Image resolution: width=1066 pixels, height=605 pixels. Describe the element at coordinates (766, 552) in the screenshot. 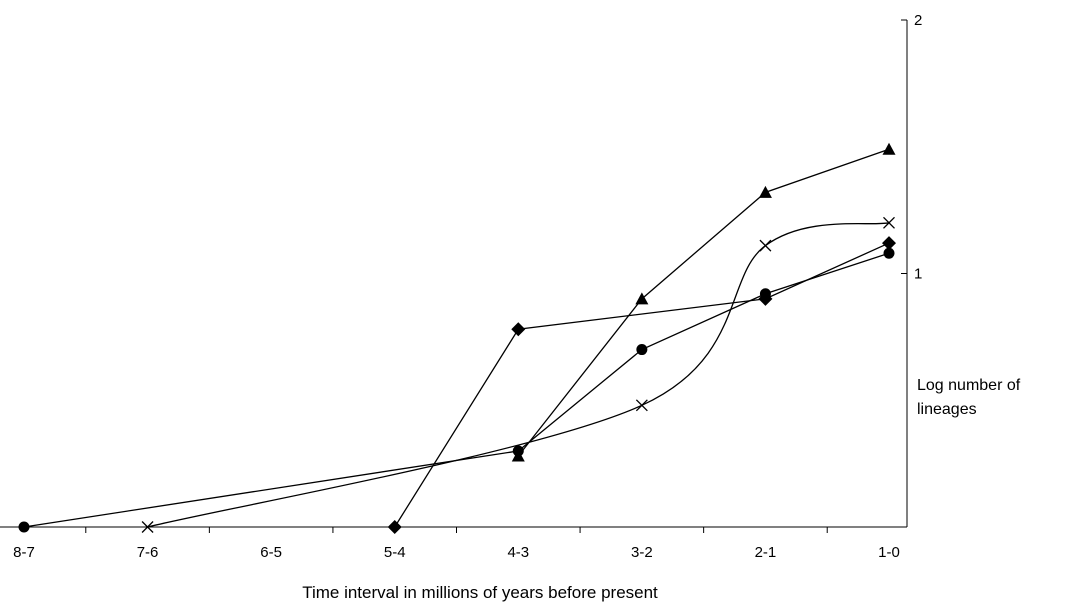

I see `x-tick-label: 2-1` at that location.